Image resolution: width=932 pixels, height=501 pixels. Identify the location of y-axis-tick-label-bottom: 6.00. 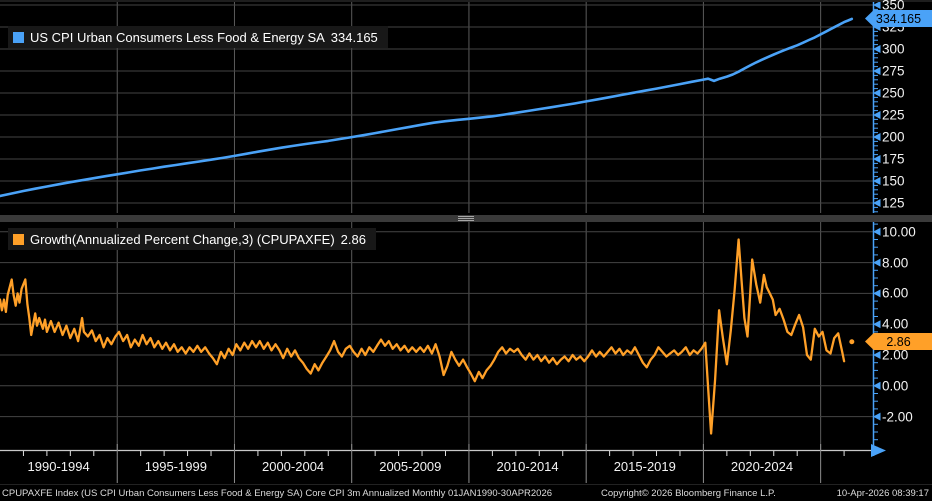
(895, 293).